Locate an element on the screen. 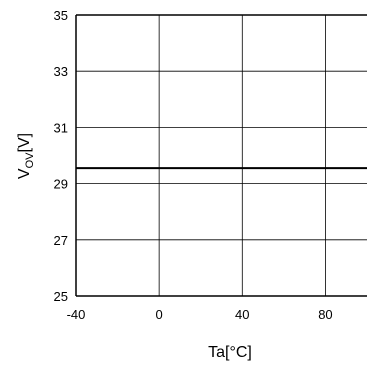  y-tick-label: 27 is located at coordinates (61, 240).